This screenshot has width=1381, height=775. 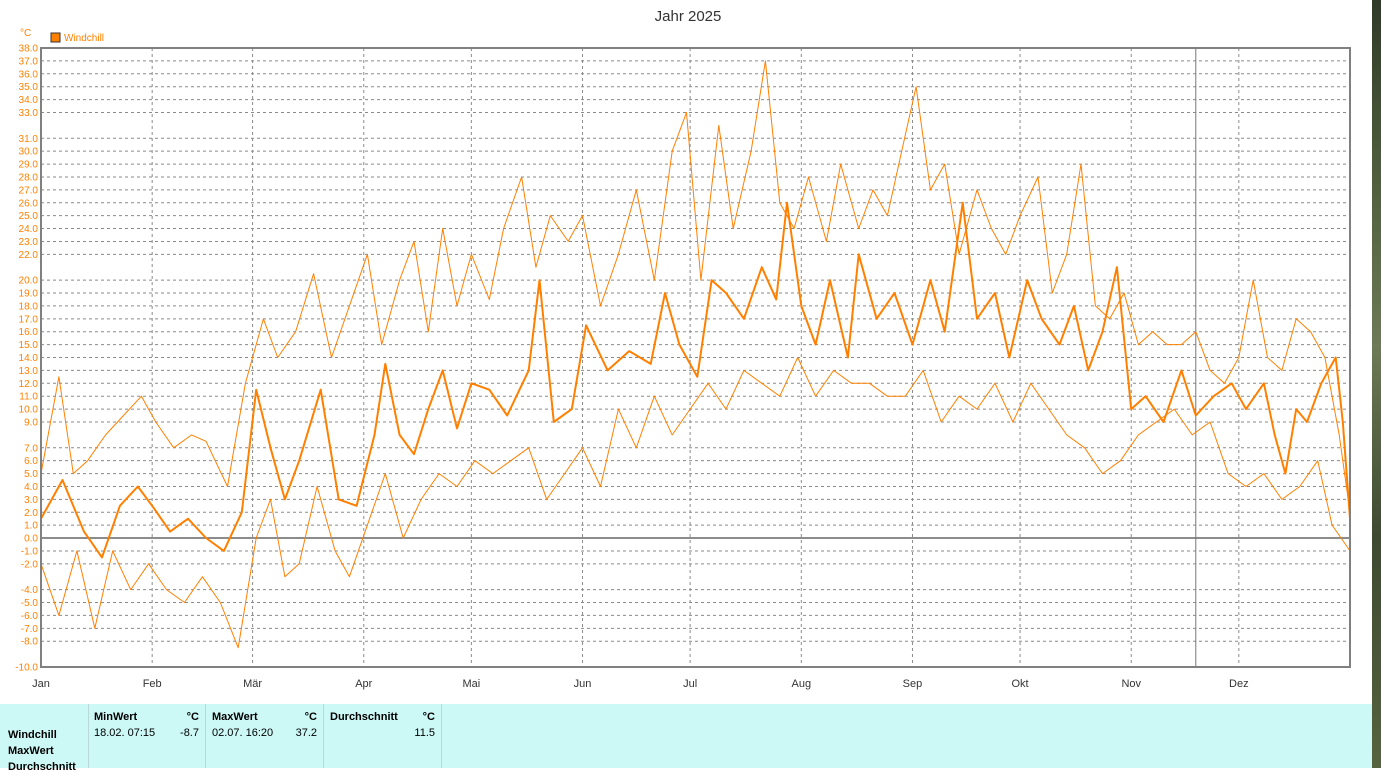 What do you see at coordinates (583, 684) in the screenshot?
I see `x-tick-label: Jun` at bounding box center [583, 684].